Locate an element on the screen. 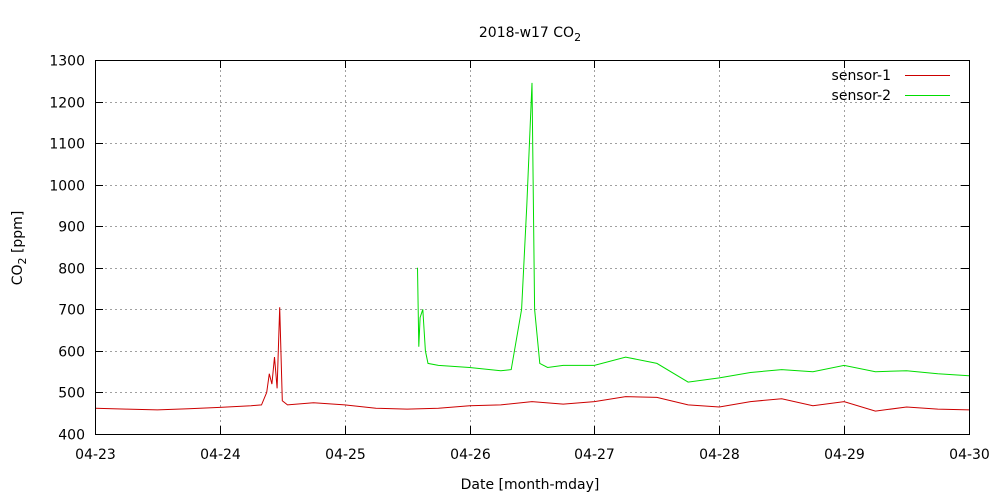 Image resolution: width=1000 pixels, height=504 pixels. legend-label: sensor-1 is located at coordinates (861, 76).